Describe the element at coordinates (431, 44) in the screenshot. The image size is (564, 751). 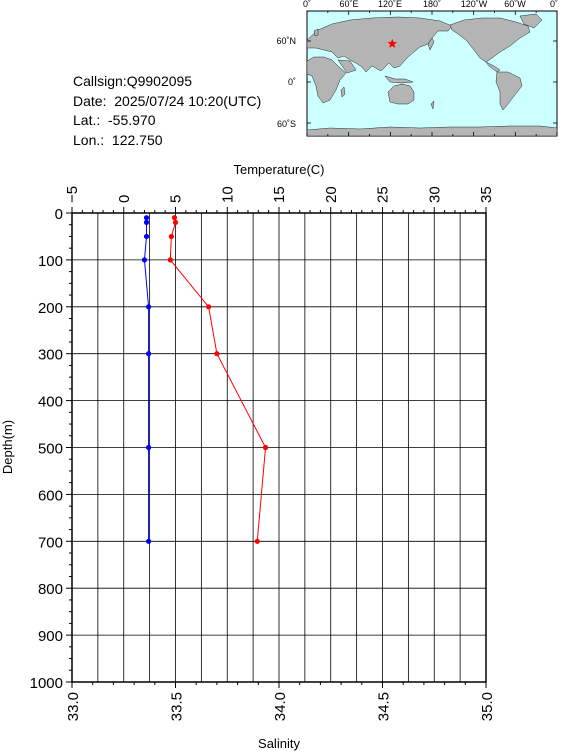
I see `land-japan` at that location.